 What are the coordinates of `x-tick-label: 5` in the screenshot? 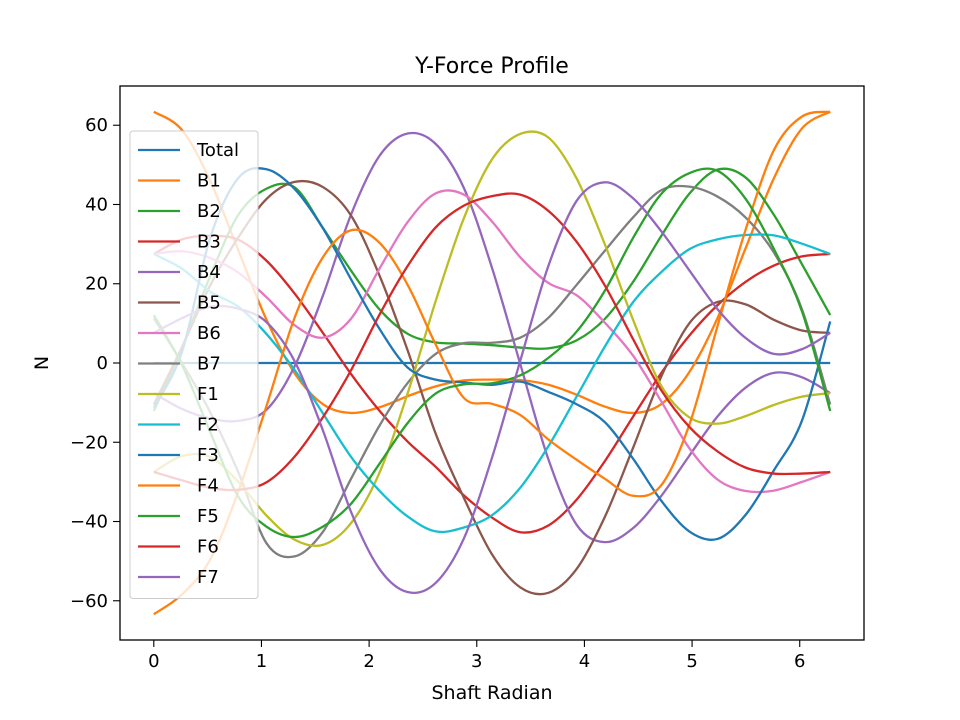 It's located at (691, 661).